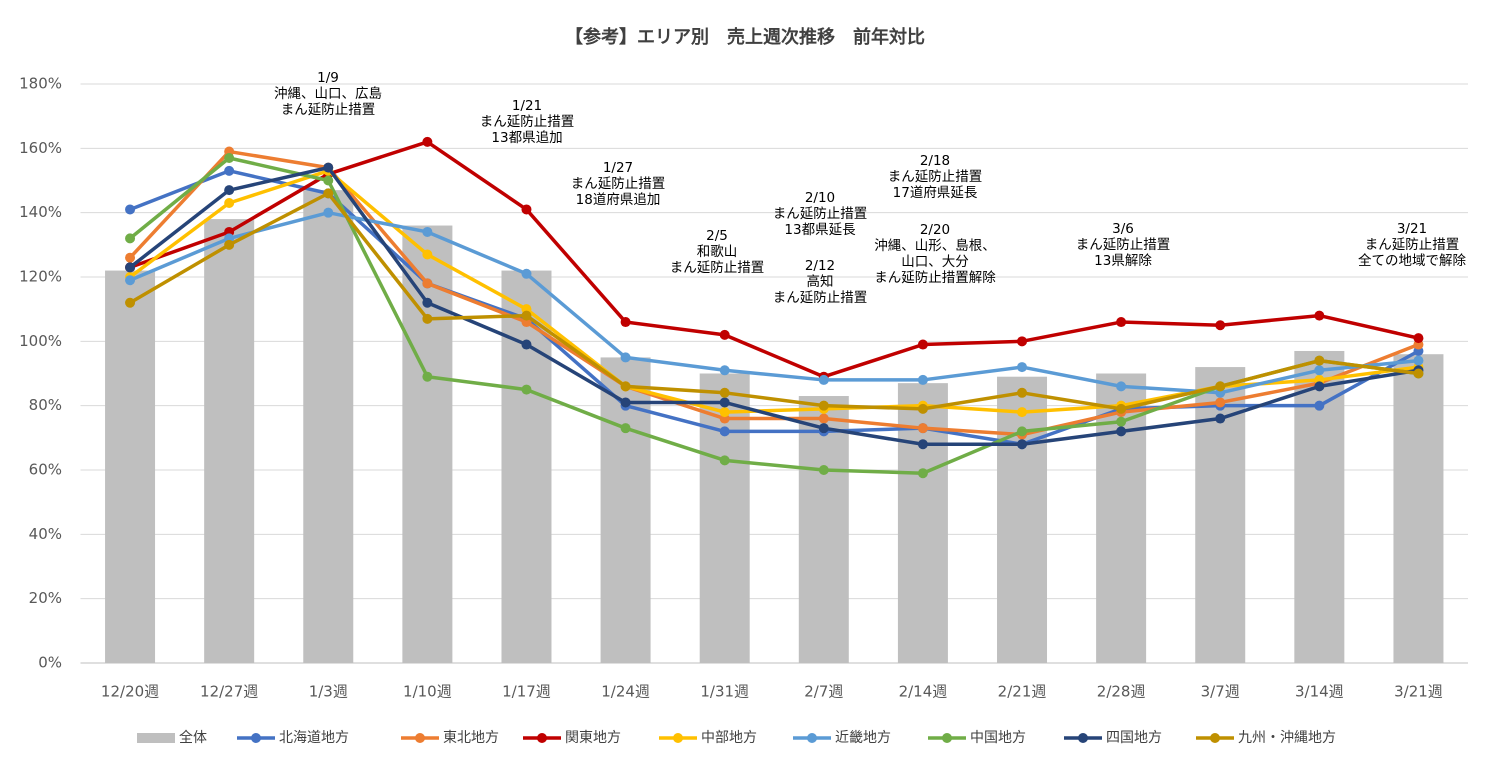 Image resolution: width=1490 pixels, height=771 pixels. I want to click on annotation: 沖縄、山形、島根、, so click(935, 246).